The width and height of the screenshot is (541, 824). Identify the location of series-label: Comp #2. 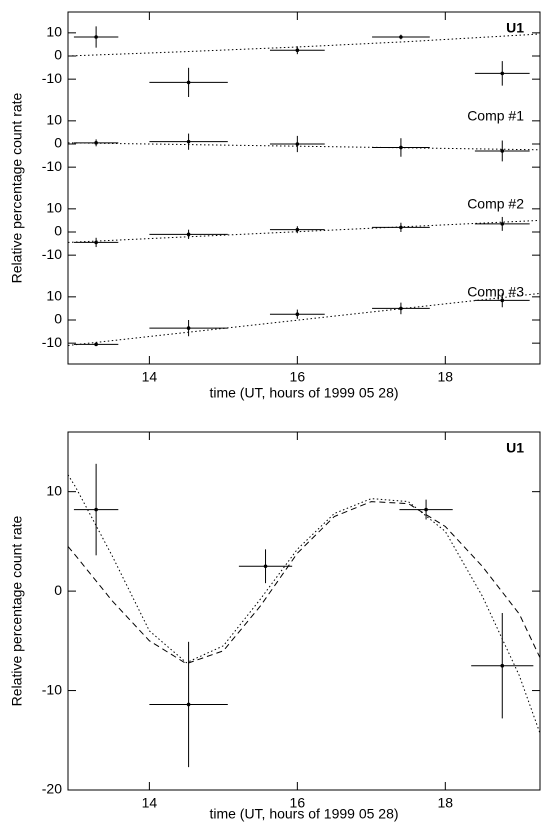
(495, 204).